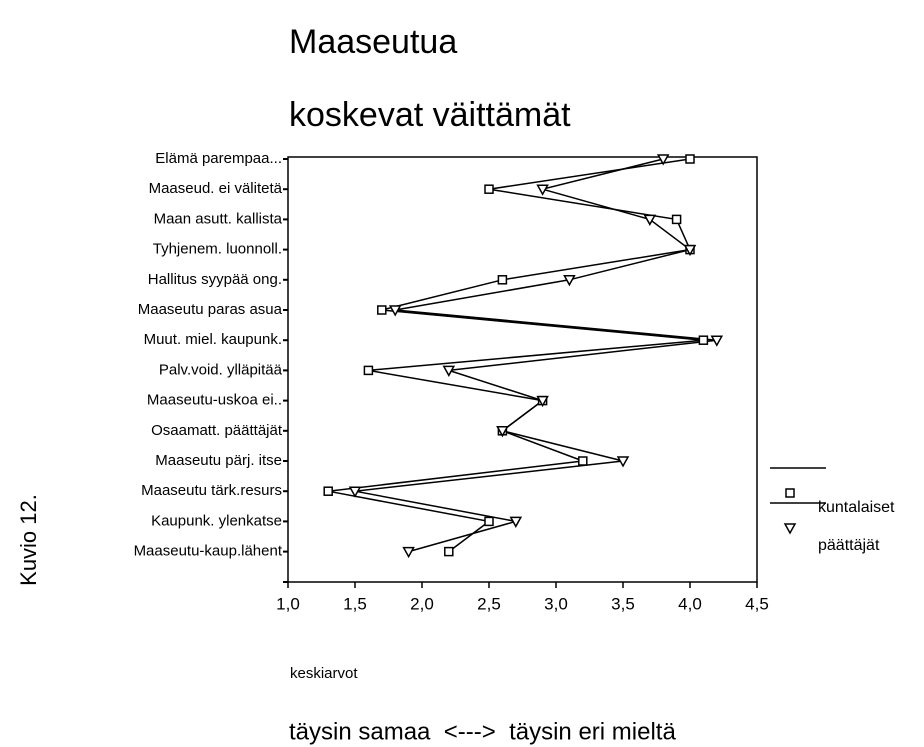 The image size is (924, 747). What do you see at coordinates (213, 339) in the screenshot?
I see `y-tick-label: Muut. miel. kaupunk.` at bounding box center [213, 339].